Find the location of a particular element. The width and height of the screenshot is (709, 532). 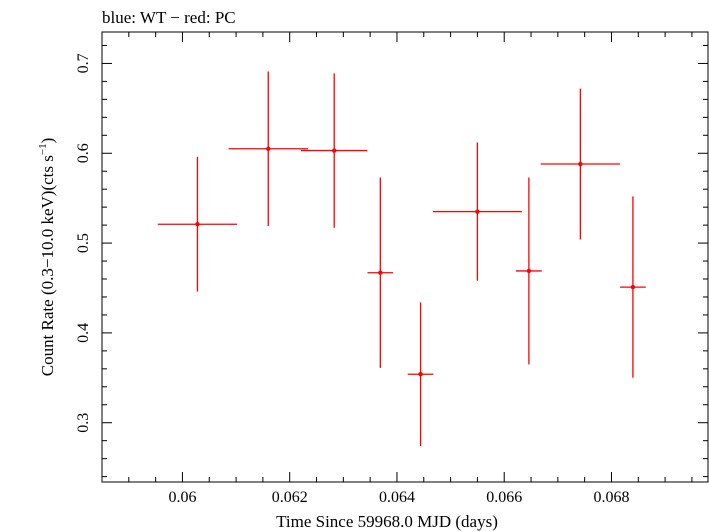

y-axis-label-exponent: −1 is located at coordinates (43, 149).